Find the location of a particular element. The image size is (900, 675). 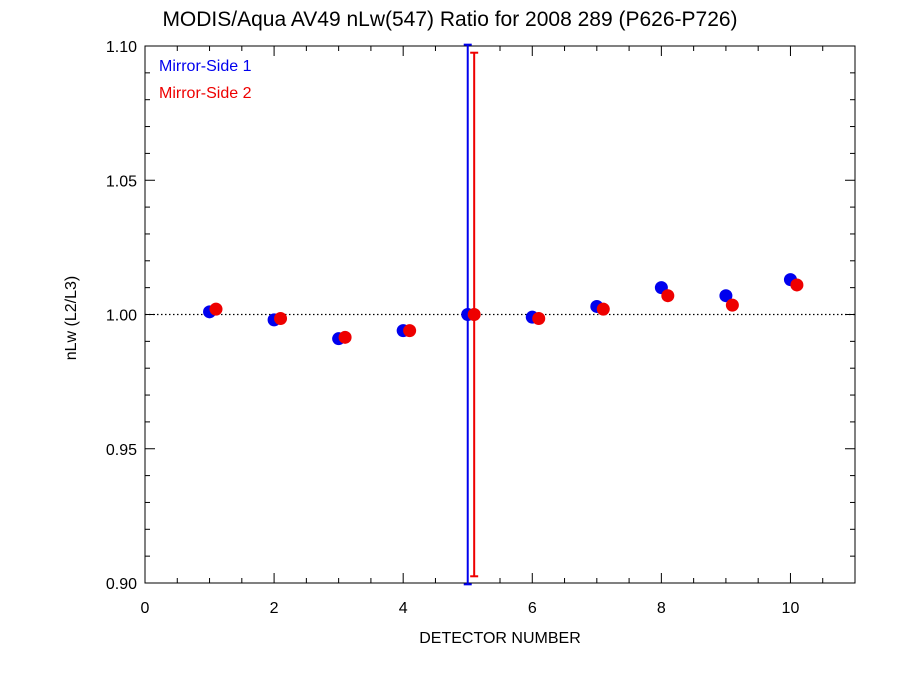

x-tick-label: 10 is located at coordinates (791, 608).